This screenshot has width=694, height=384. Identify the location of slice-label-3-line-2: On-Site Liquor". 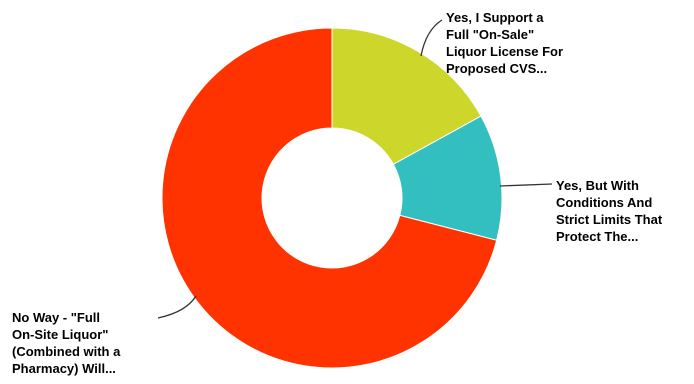
(60, 334).